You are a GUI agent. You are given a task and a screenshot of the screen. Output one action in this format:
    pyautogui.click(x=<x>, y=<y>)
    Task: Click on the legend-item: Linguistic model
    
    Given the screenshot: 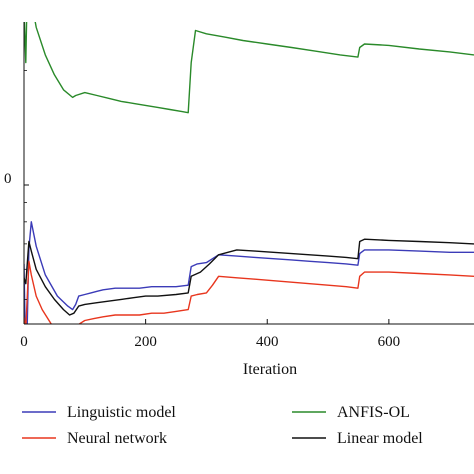 What is the action you would take?
    pyautogui.click(x=99, y=412)
    